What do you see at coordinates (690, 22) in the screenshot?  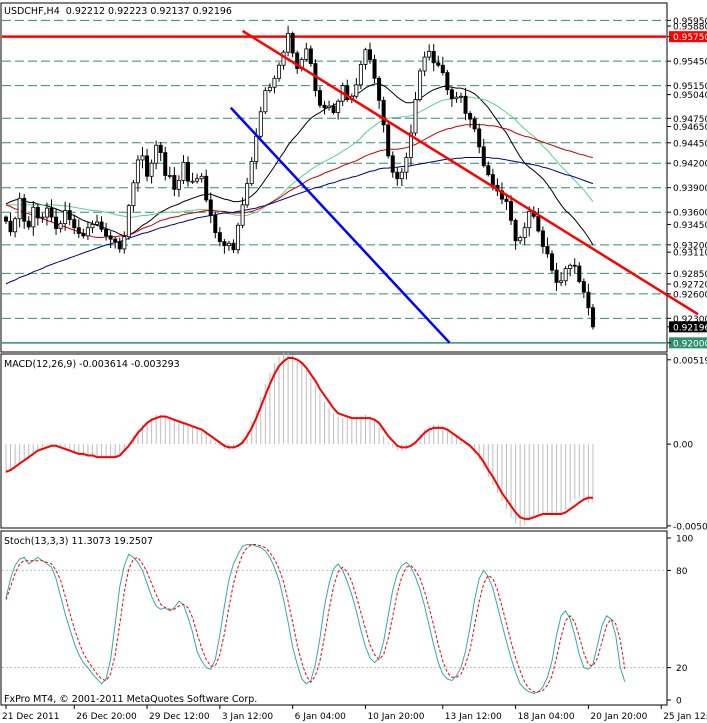 I see `price-tick-label: 0.95950` at bounding box center [690, 22].